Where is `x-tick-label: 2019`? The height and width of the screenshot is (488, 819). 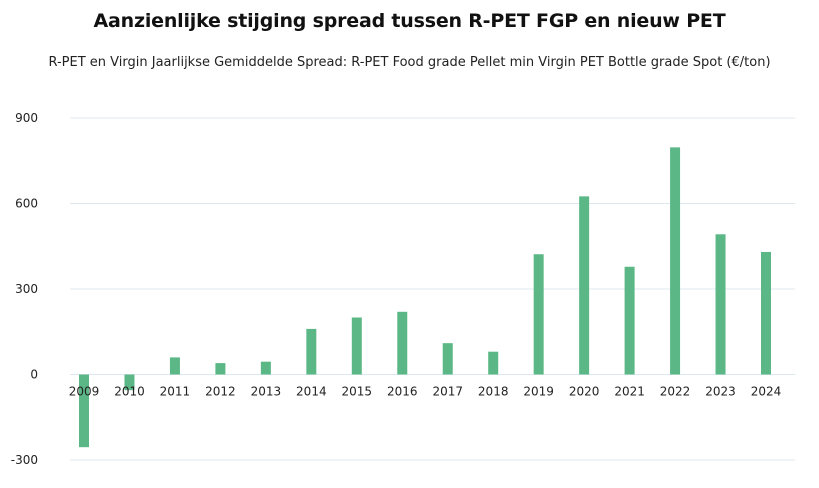
x-tick-label: 2019 is located at coordinates (538, 392).